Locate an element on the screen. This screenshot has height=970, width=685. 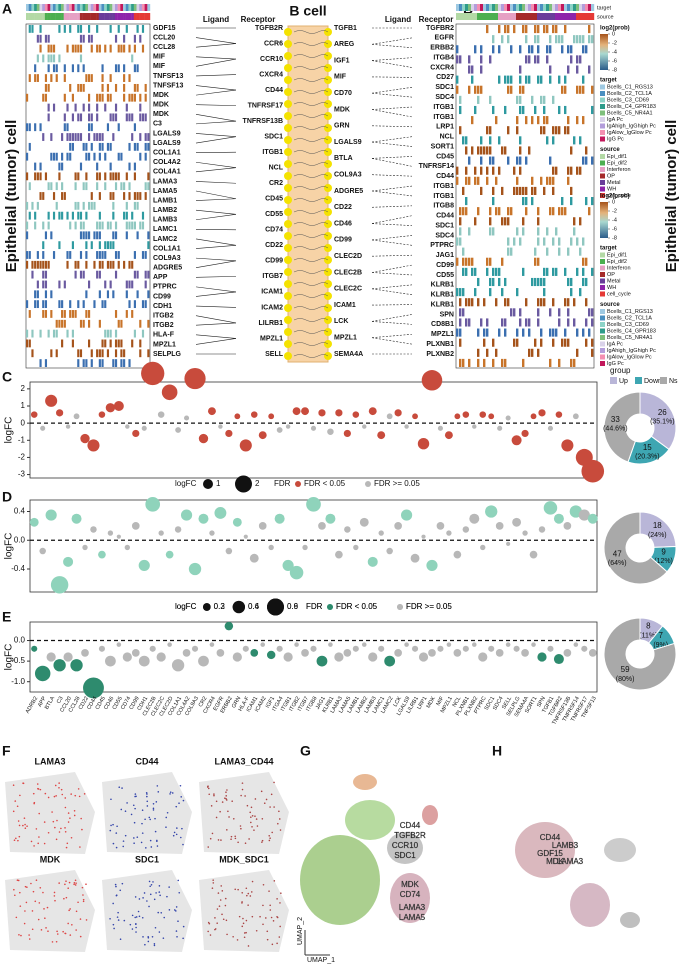
ligand: APP is located at coordinates (160, 277).